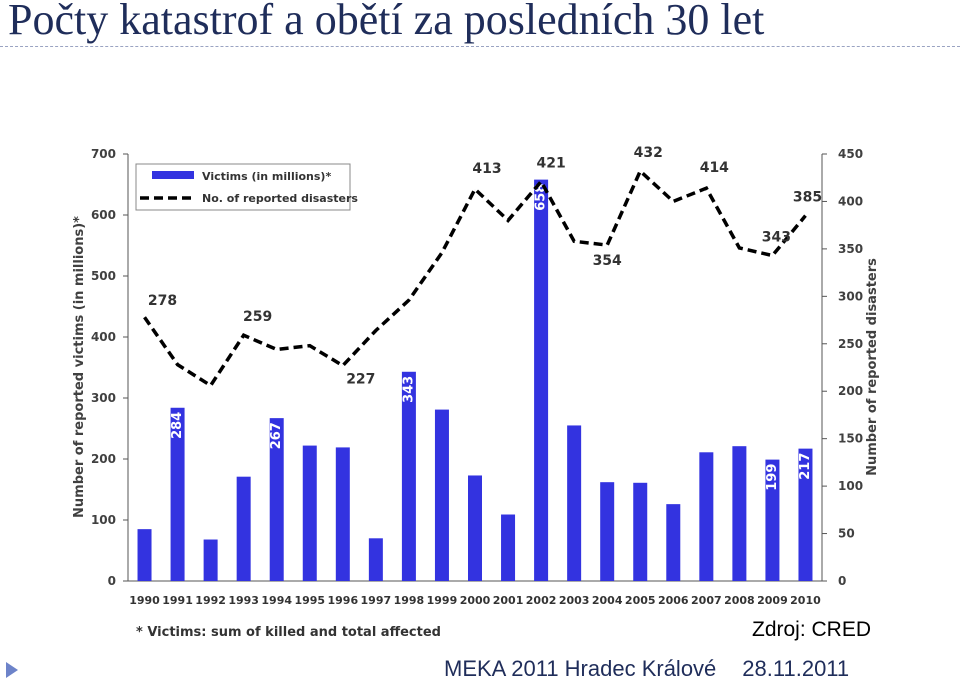  Describe the element at coordinates (872, 367) in the screenshot. I see `right-axis-title: Number of reported disasters` at that location.